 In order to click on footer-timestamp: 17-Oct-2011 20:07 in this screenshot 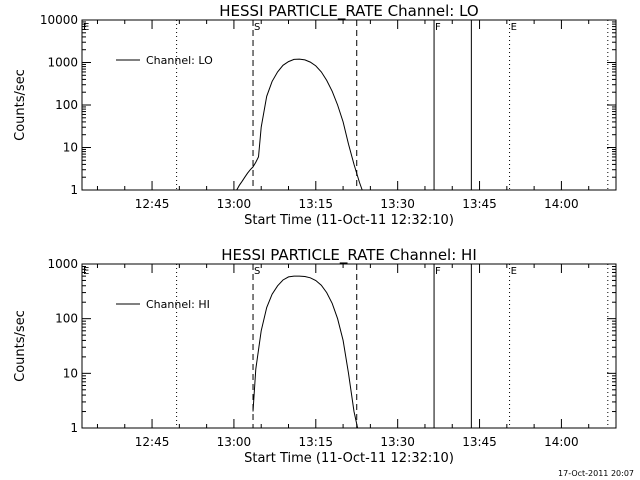, I will do `click(596, 473)`.